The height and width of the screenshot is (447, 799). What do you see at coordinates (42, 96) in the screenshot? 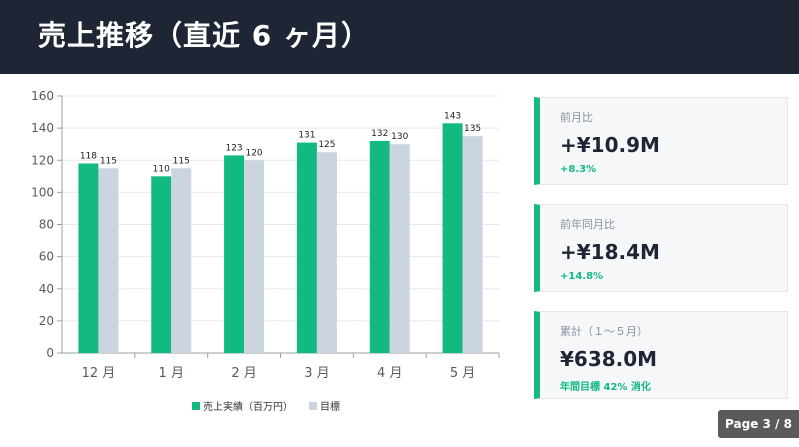
I see `y-tick-label: 160` at bounding box center [42, 96].